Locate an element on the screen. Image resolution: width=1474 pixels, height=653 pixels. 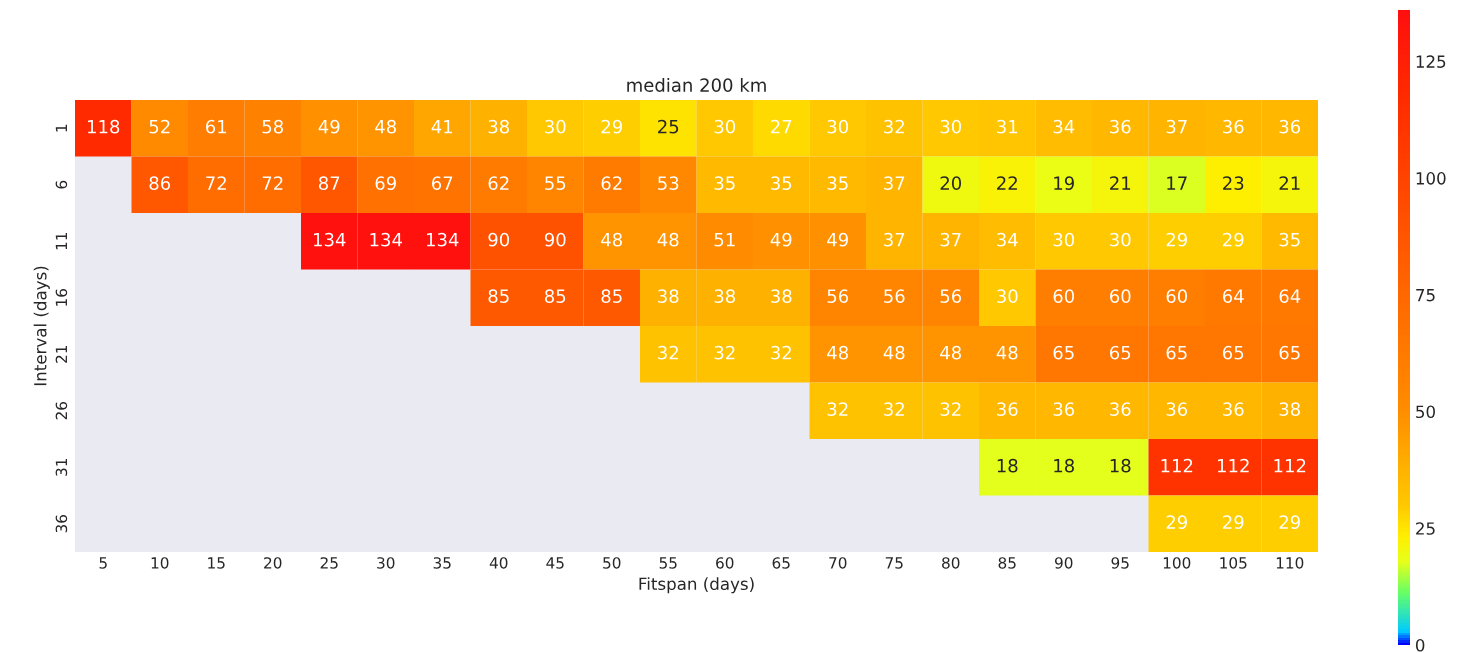
y-tick-label: 21 is located at coordinates (61, 354).